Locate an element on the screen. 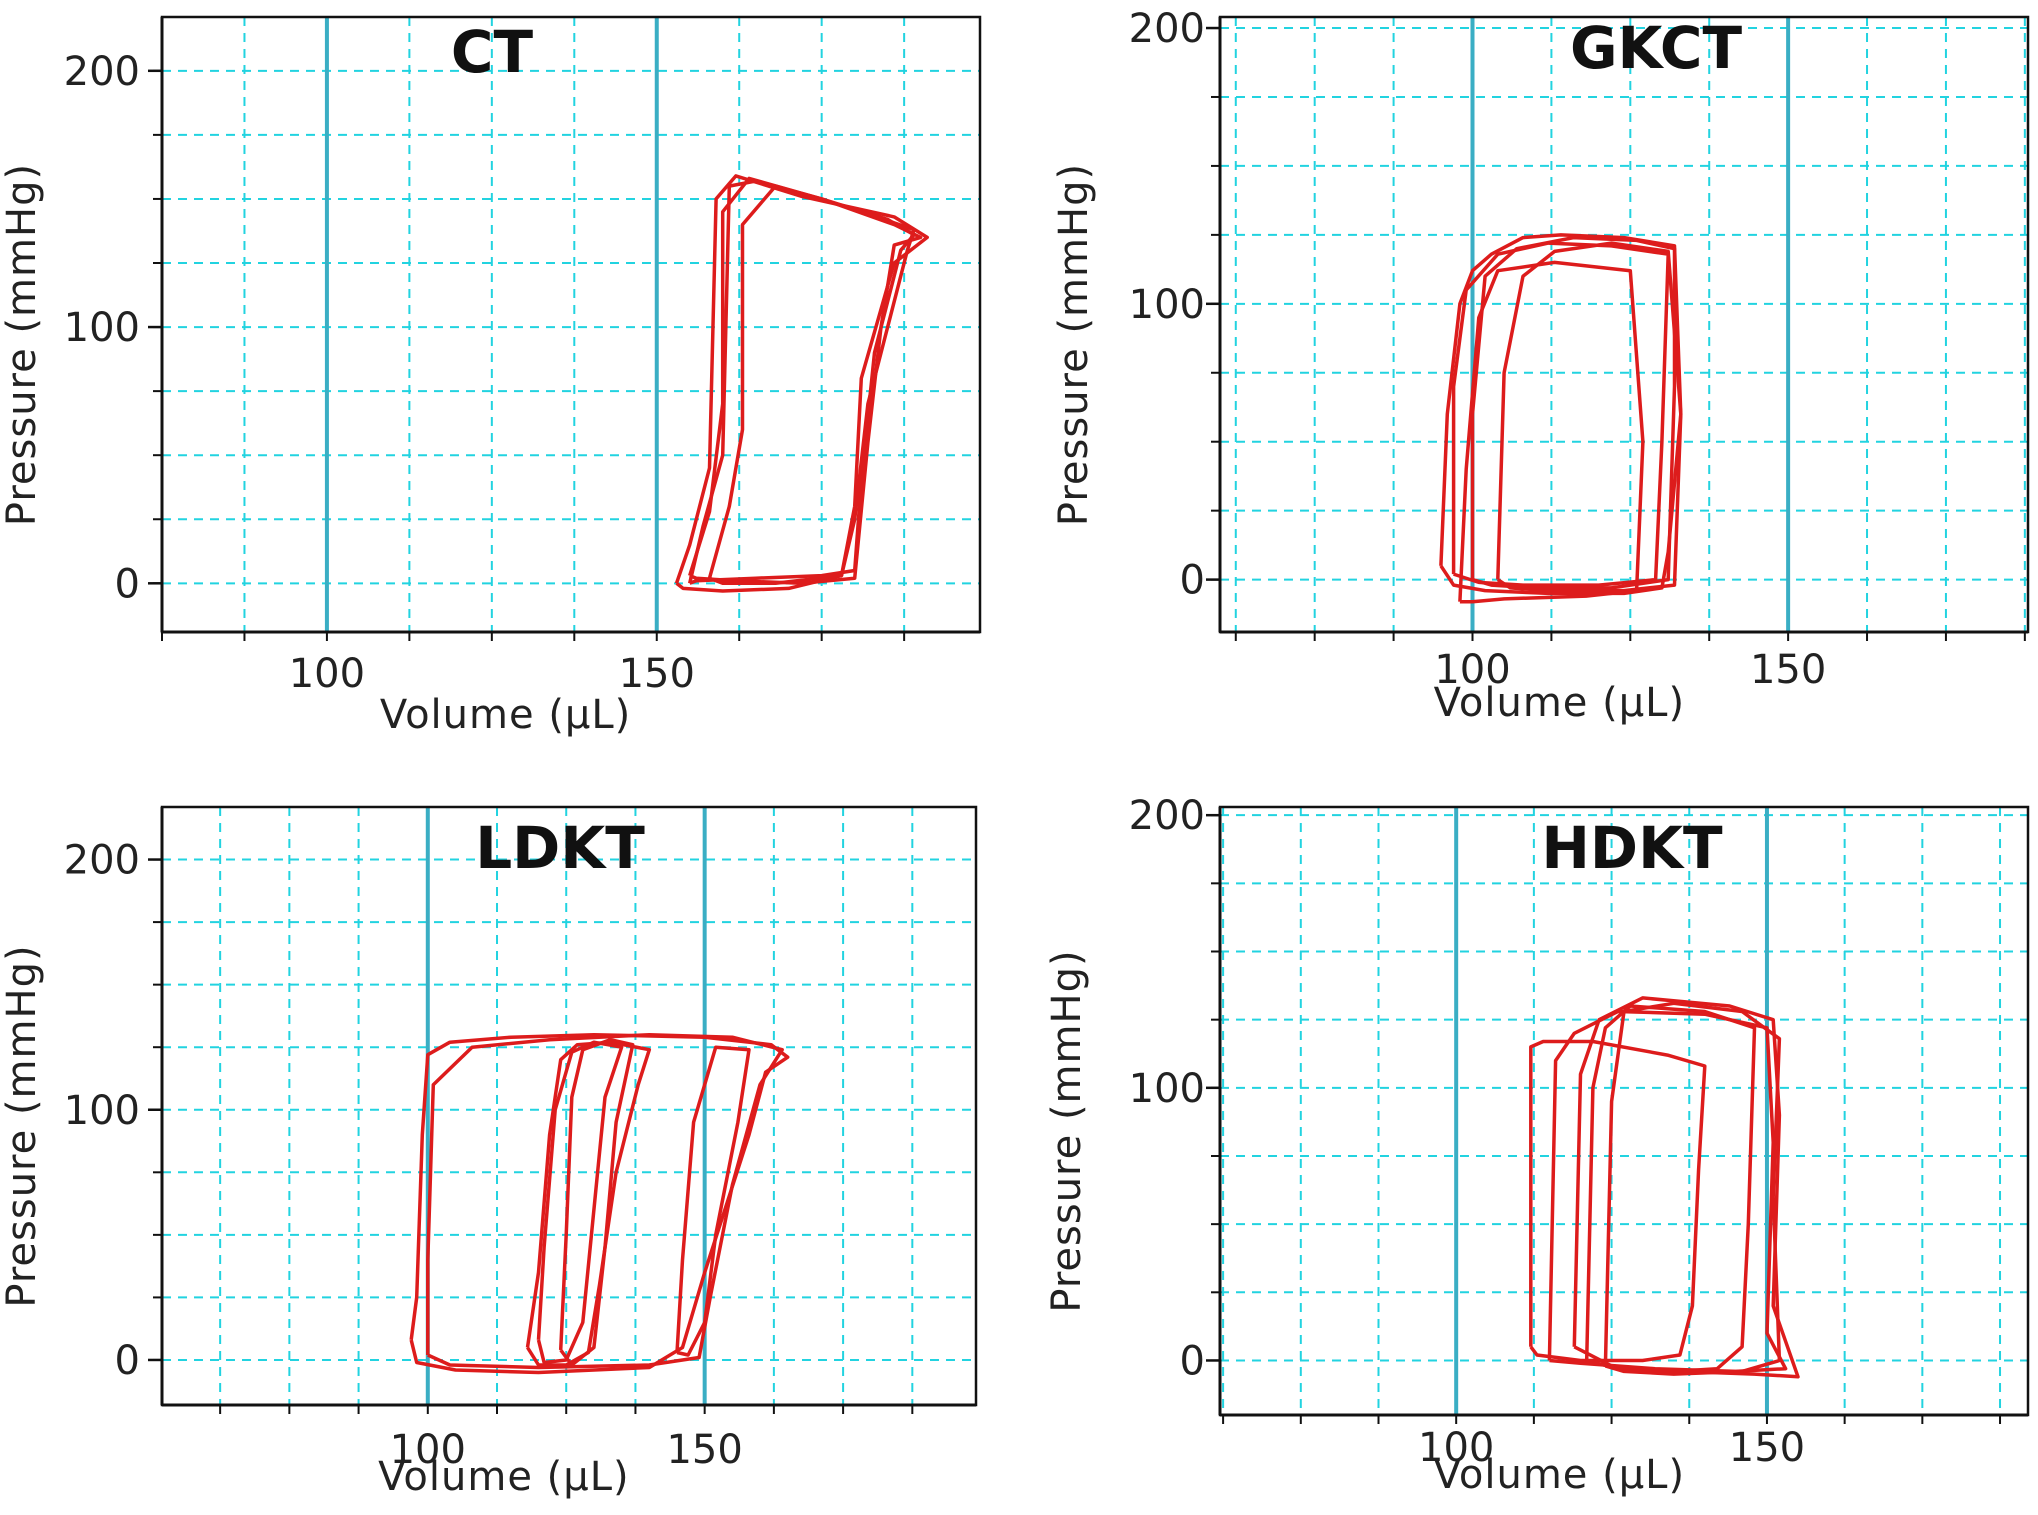 The width and height of the screenshot is (2038, 1515). panel-title: LDKT is located at coordinates (560, 848).